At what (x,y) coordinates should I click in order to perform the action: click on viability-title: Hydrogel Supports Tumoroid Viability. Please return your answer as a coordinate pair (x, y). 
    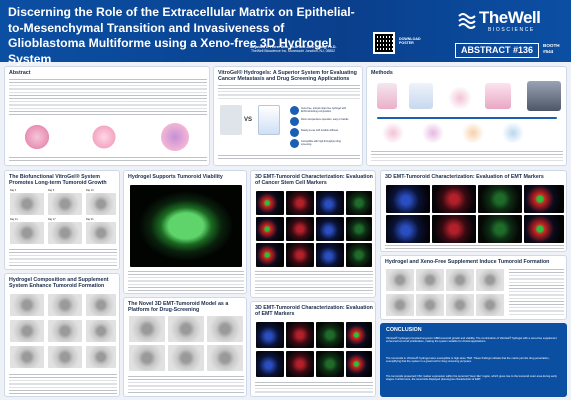
    Looking at the image, I should click on (175, 177).